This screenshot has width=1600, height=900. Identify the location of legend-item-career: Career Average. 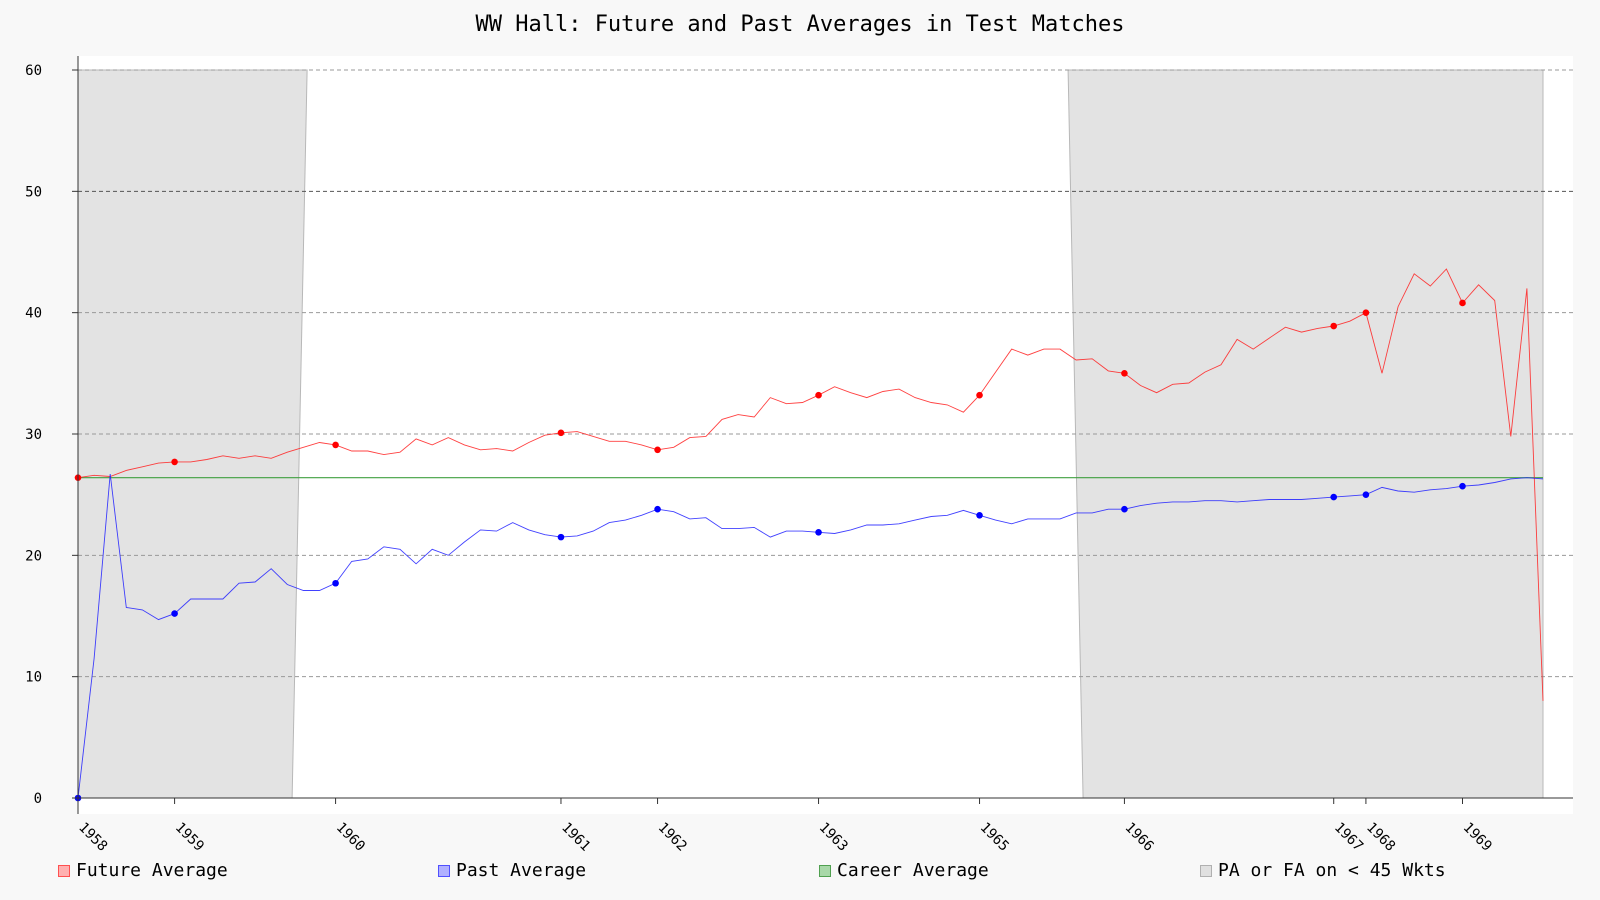
(904, 870).